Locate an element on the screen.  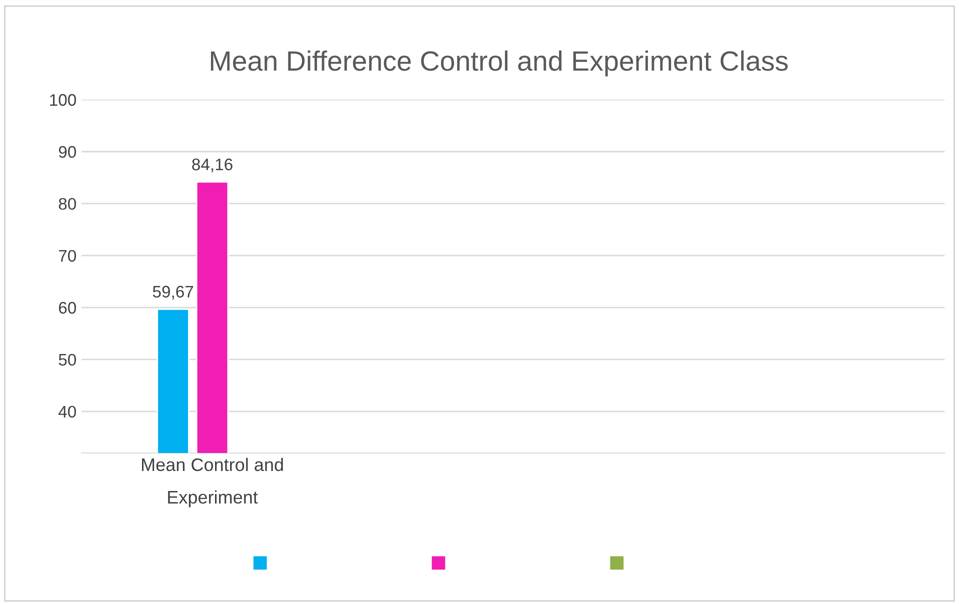
y-tick-label: 100 is located at coordinates (63, 100).